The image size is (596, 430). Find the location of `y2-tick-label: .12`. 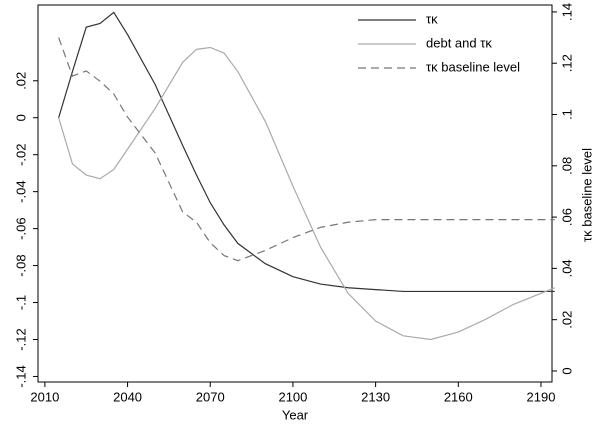

y2-tick-label: .12 is located at coordinates (566, 63).